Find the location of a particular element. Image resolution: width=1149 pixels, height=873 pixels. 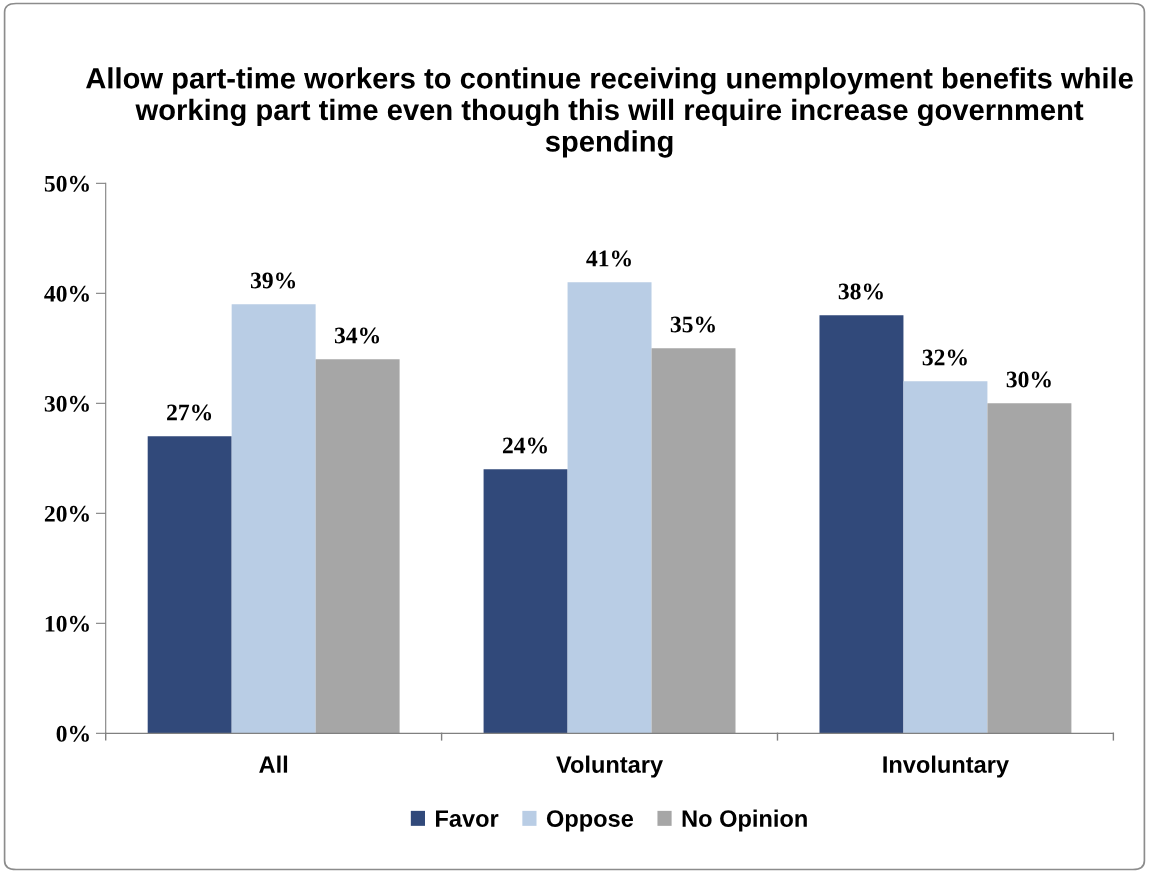

legend-label: Oppose is located at coordinates (590, 821).